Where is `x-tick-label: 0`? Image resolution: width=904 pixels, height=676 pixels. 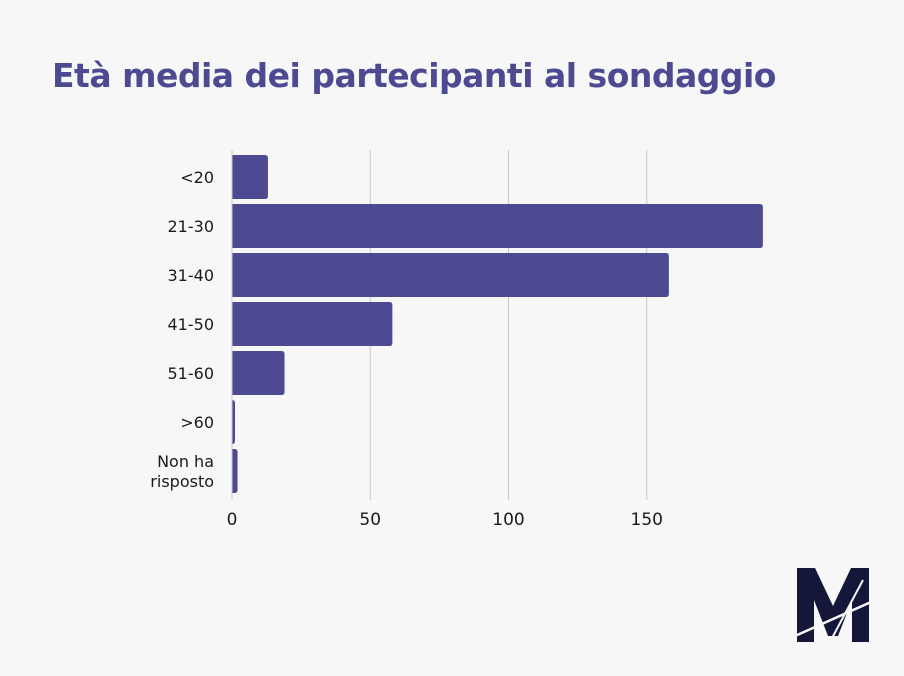
x-tick-label: 0 is located at coordinates (232, 520).